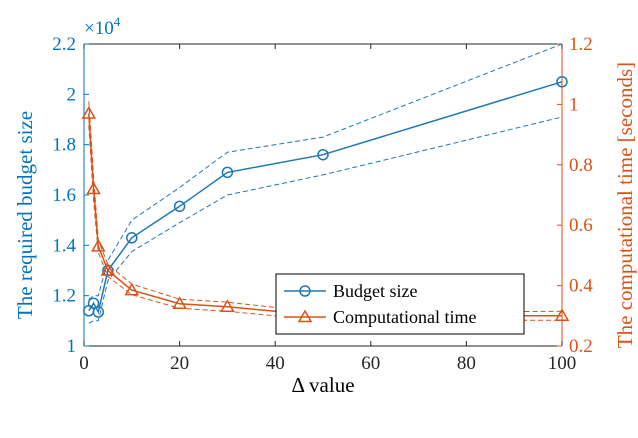  Describe the element at coordinates (64, 195) in the screenshot. I see `left-y-tick-label: 1.6` at that location.